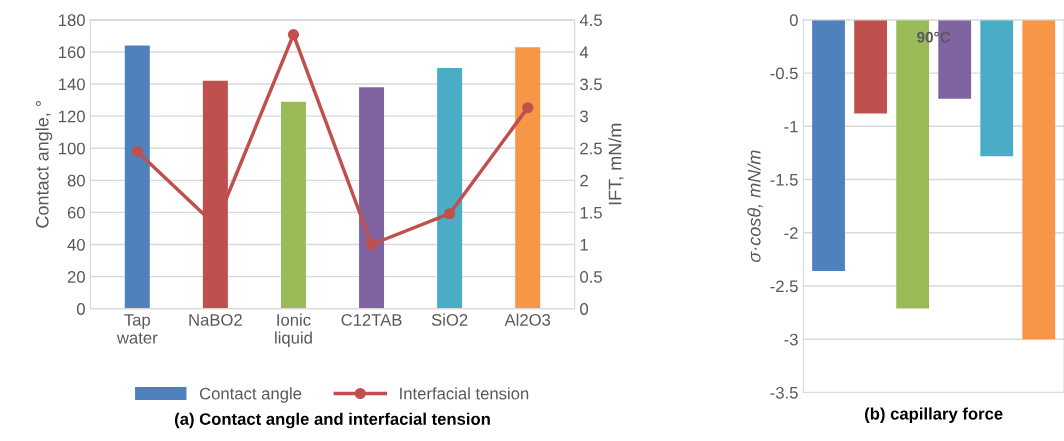 The width and height of the screenshot is (1064, 441). What do you see at coordinates (76, 244) in the screenshot?
I see `y-tick-label: 40` at bounding box center [76, 244].